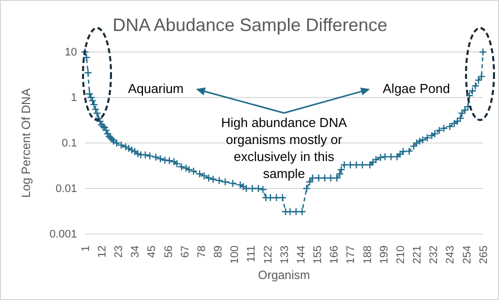 Image resolution: width=499 pixels, height=300 pixels. What do you see at coordinates (400, 255) in the screenshot?
I see `x-tick-label: 210` at bounding box center [400, 255].